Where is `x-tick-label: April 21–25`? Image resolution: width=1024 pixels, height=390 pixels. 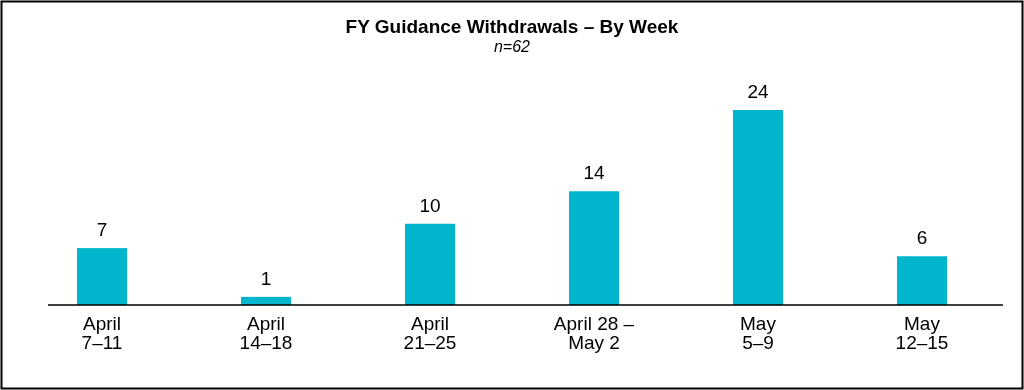
x-tick-label: April 21–25 is located at coordinates (430, 333).